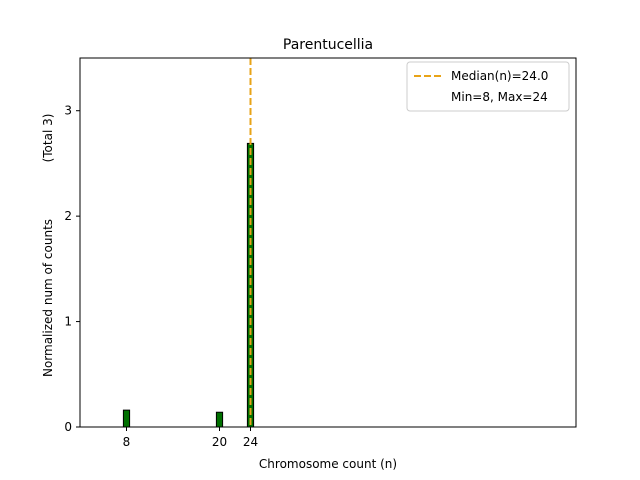 The width and height of the screenshot is (640, 480). Describe the element at coordinates (68, 427) in the screenshot. I see `y-tick-label: 0` at that location.